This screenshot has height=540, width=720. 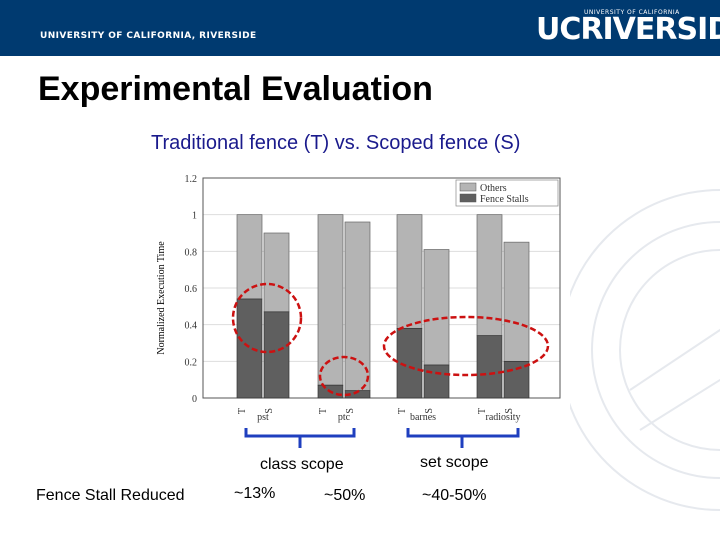 I want to click on highlight-circles, so click(x=390, y=339).